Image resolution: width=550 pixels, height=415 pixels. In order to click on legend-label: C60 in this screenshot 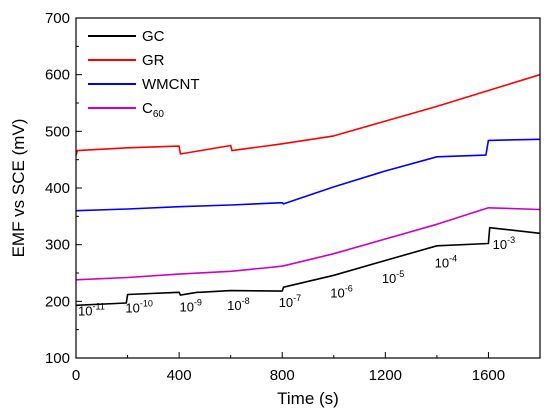, I will do `click(153, 110)`.